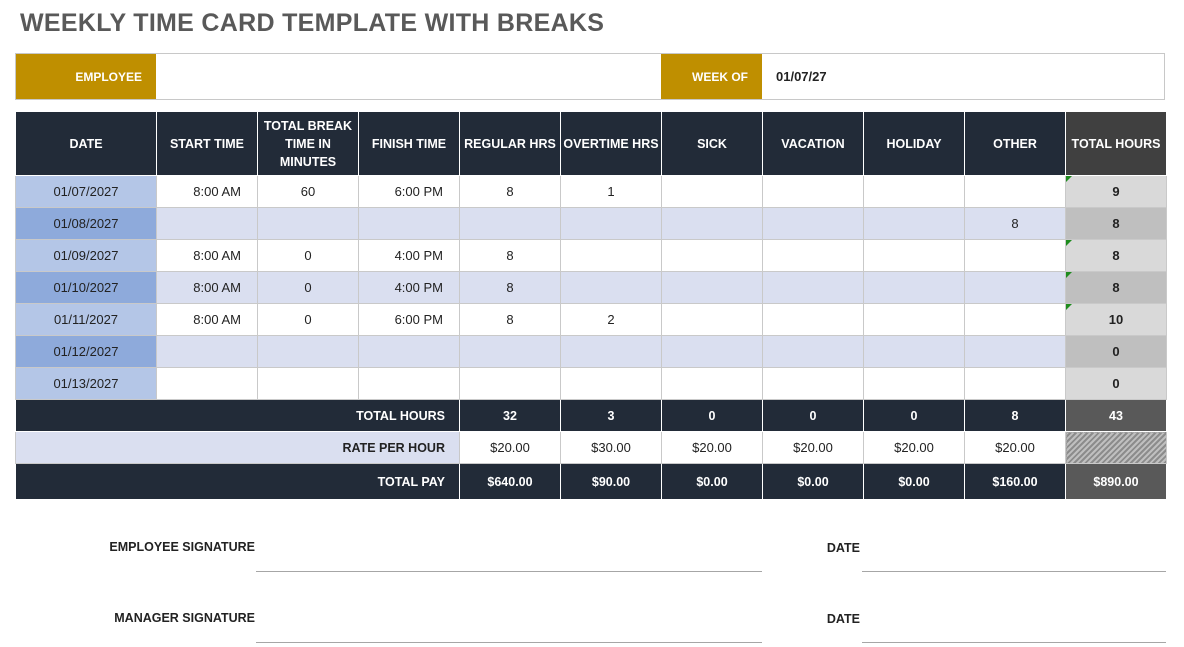  Describe the element at coordinates (509, 566) in the screenshot. I see `employee-signature-line` at that location.